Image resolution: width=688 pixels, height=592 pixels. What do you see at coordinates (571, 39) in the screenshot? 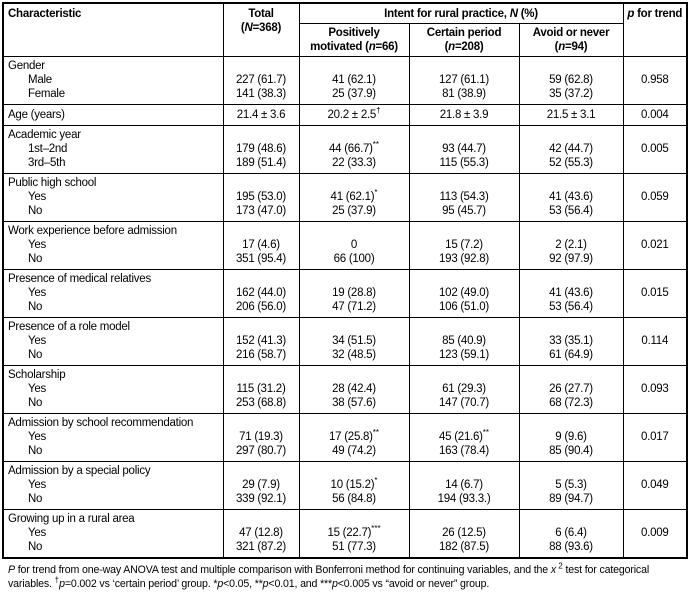
I see `col-header-avoid-never: Avoid or never (n=94)` at bounding box center [571, 39].